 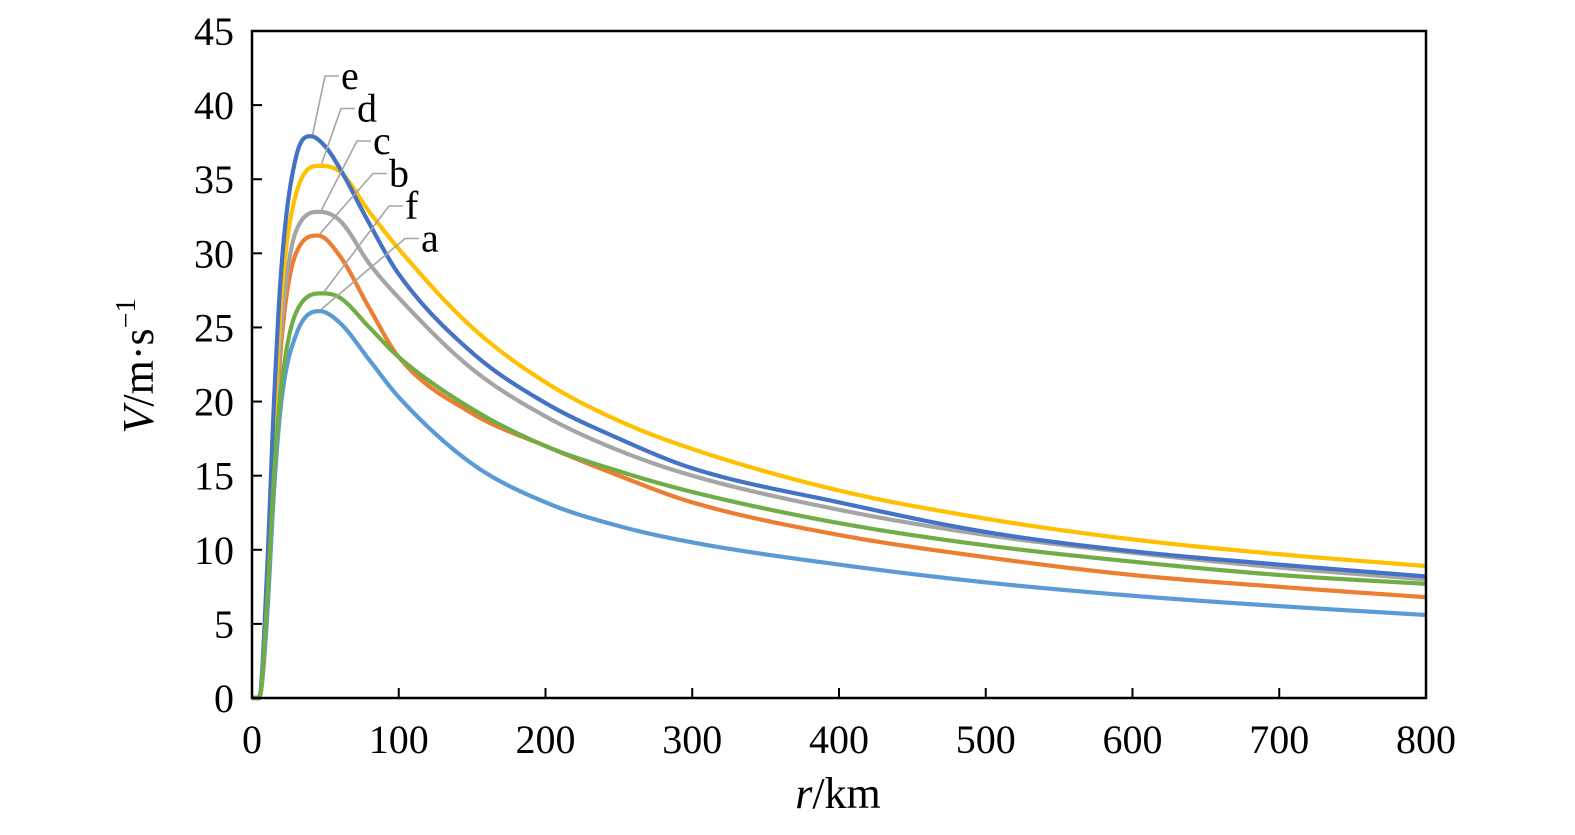 I want to click on y-tick-label: 35, so click(x=214, y=179).